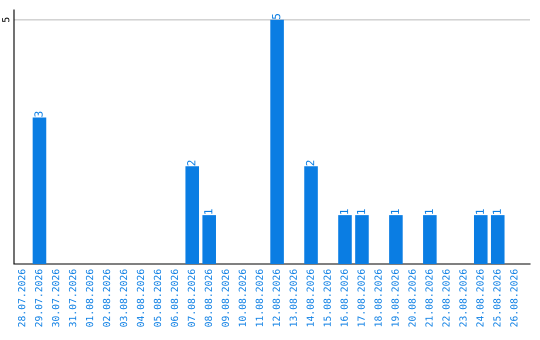 Image resolution: width=540 pixels, height=340 pixels. I want to click on data-label: 5, so click(276, 16).